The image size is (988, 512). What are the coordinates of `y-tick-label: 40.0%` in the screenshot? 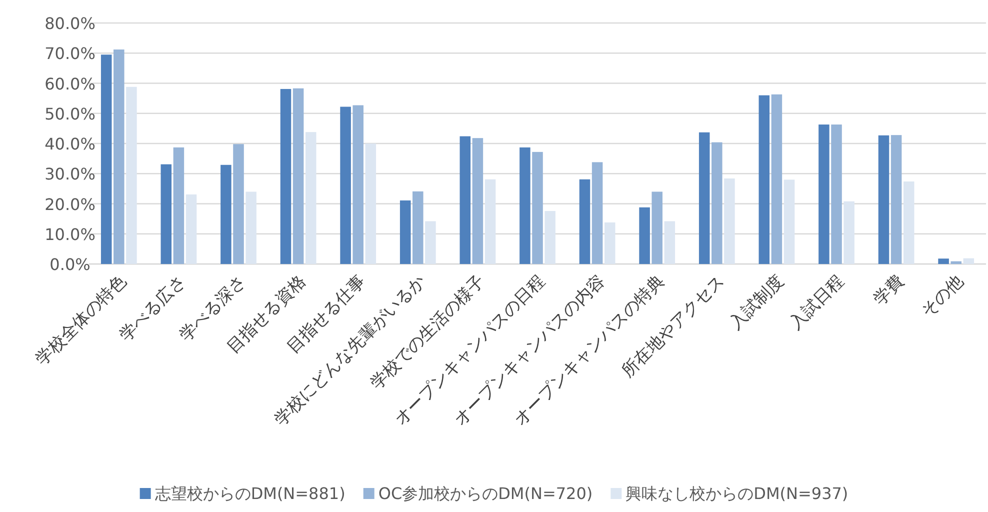 It's located at (70, 144).